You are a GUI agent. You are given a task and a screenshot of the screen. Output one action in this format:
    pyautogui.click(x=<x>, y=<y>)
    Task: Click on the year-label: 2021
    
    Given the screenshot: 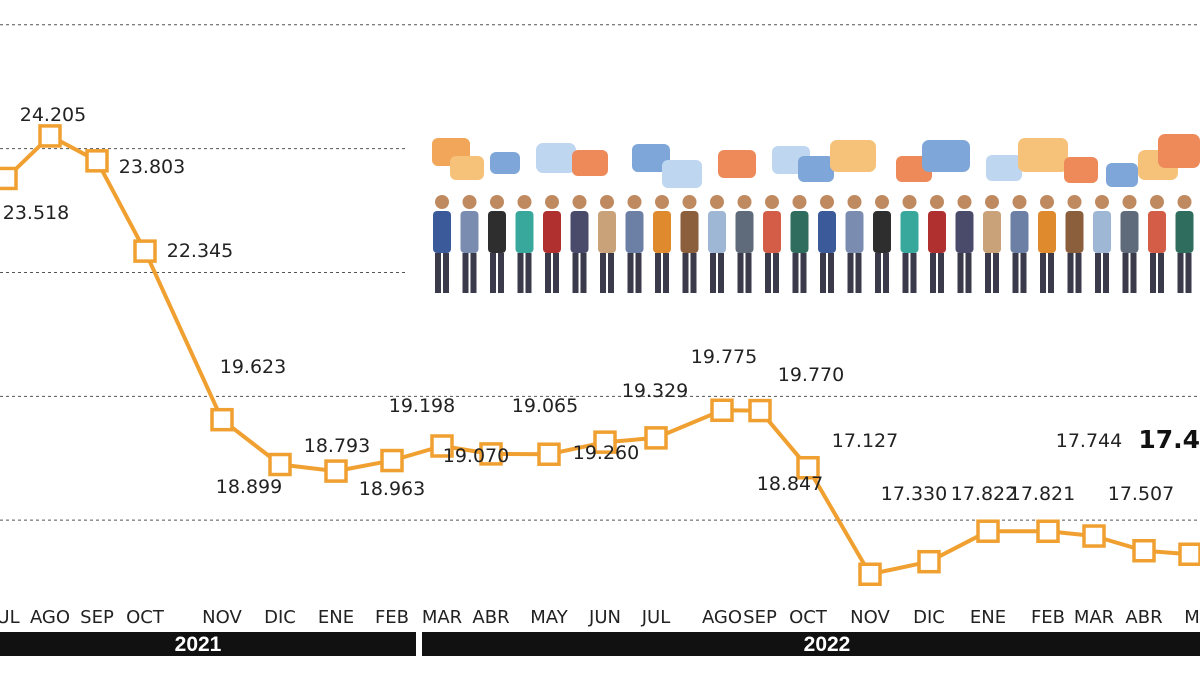 What is the action you would take?
    pyautogui.click(x=198, y=644)
    